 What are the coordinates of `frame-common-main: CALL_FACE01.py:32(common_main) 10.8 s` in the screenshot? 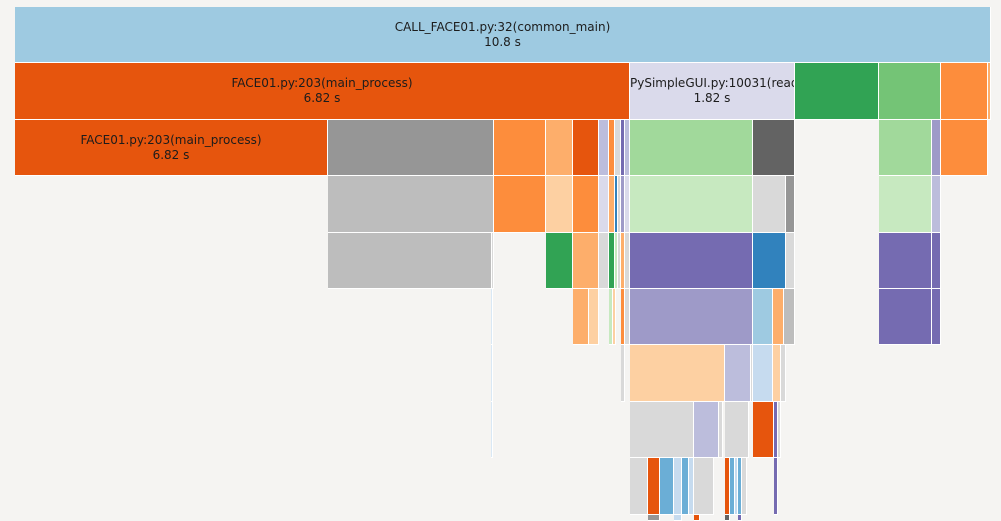 It's located at (503, 35).